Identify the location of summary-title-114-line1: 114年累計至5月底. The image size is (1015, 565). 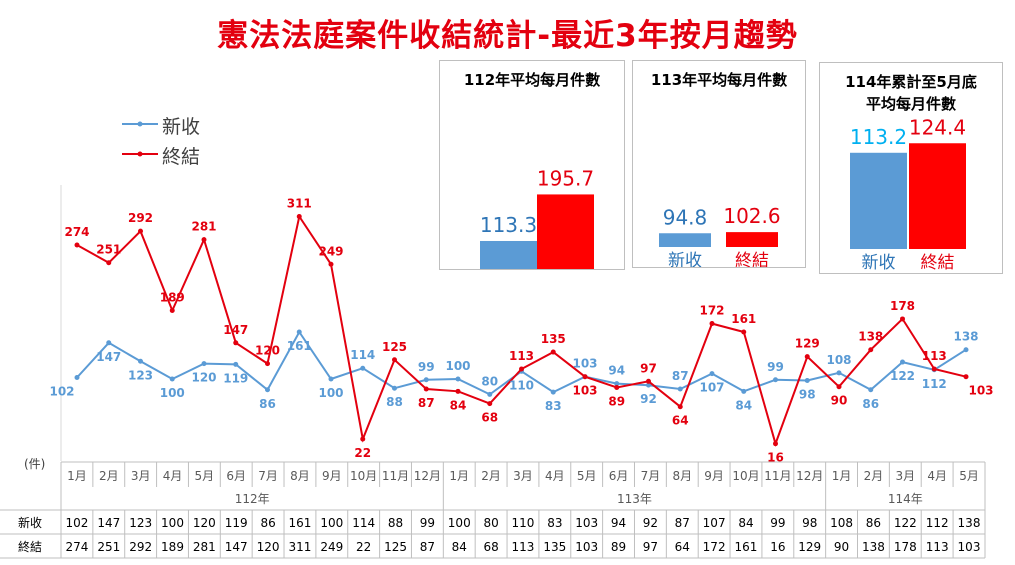
(911, 82).